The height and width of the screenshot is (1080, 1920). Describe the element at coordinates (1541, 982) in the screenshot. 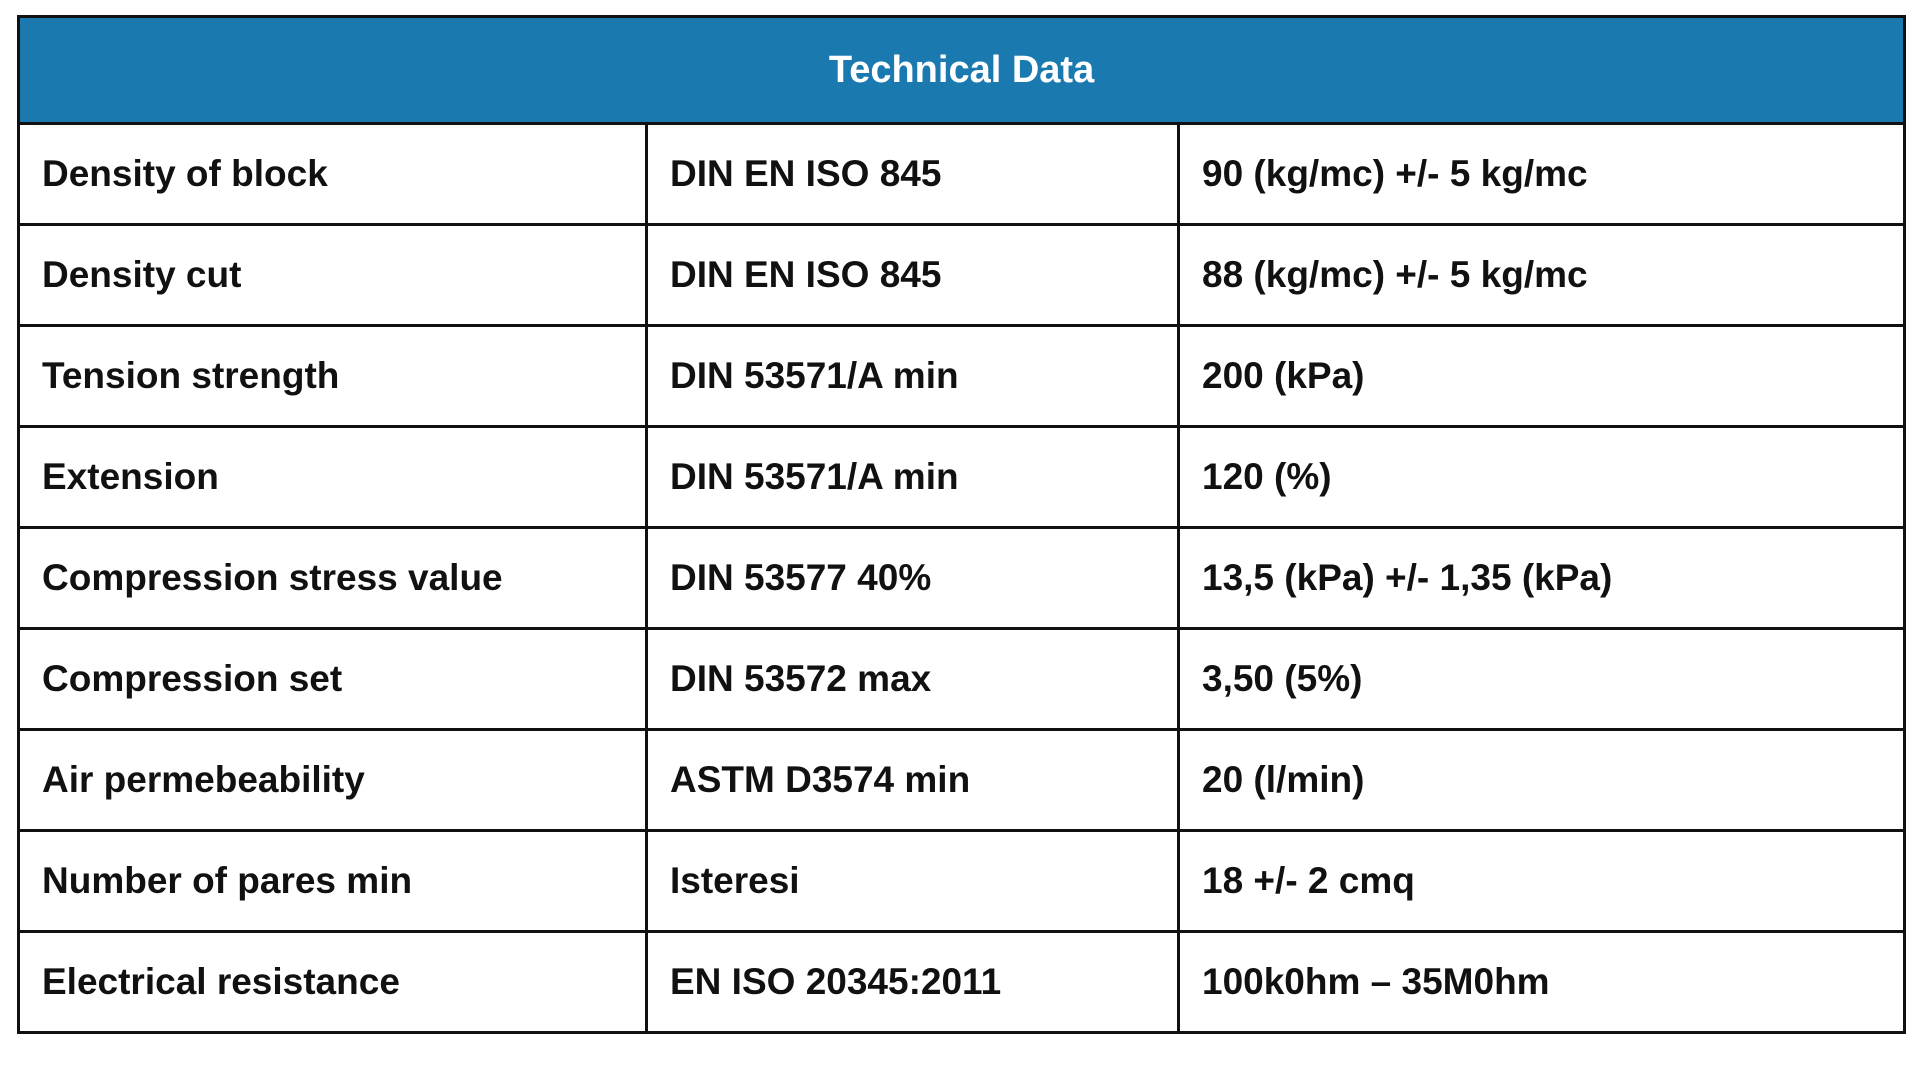

I see `table-cell: 100k0hm – 35M0hm` at that location.